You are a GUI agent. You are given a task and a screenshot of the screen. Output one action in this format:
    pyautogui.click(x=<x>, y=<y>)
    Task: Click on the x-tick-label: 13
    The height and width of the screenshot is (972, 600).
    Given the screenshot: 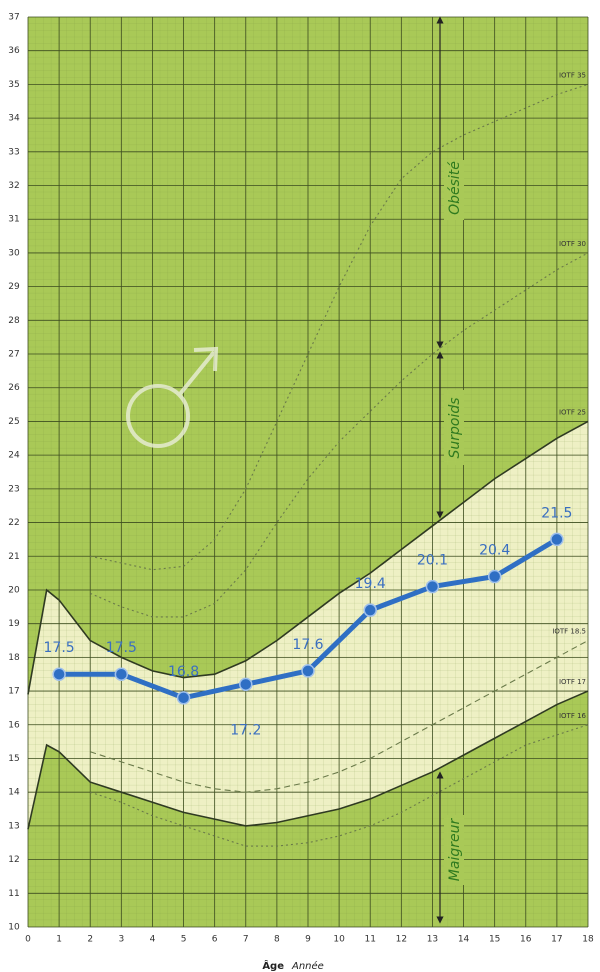 What is the action you would take?
    pyautogui.click(x=432, y=940)
    